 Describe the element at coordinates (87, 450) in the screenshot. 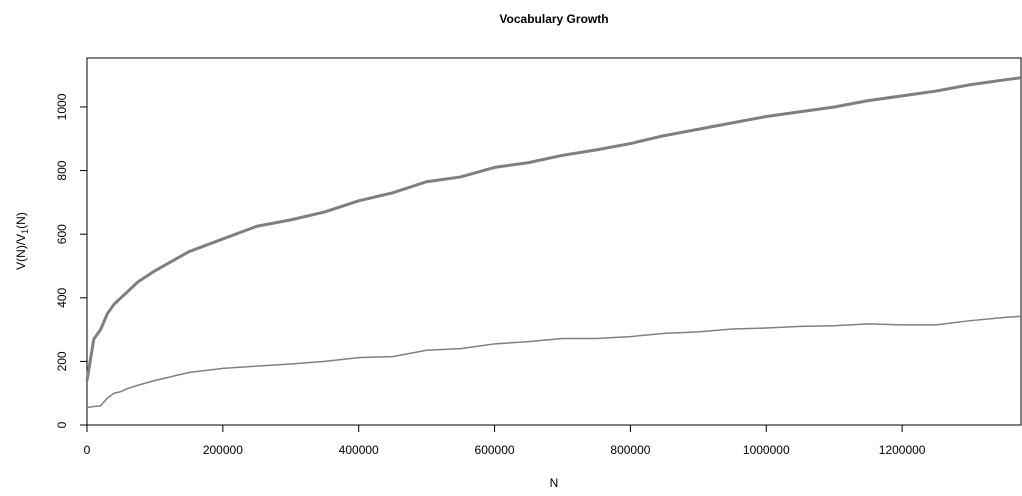

I see `x-tick-label: 0` at that location.